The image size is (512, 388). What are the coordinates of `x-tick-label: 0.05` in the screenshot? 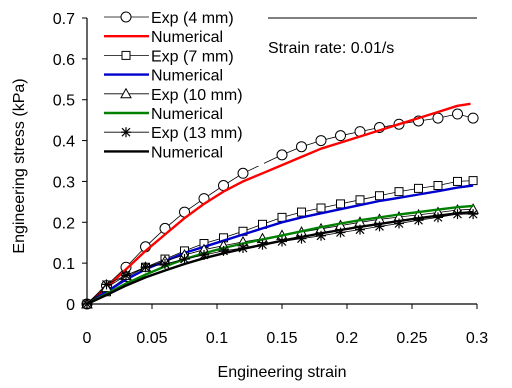 It's located at (151, 338).